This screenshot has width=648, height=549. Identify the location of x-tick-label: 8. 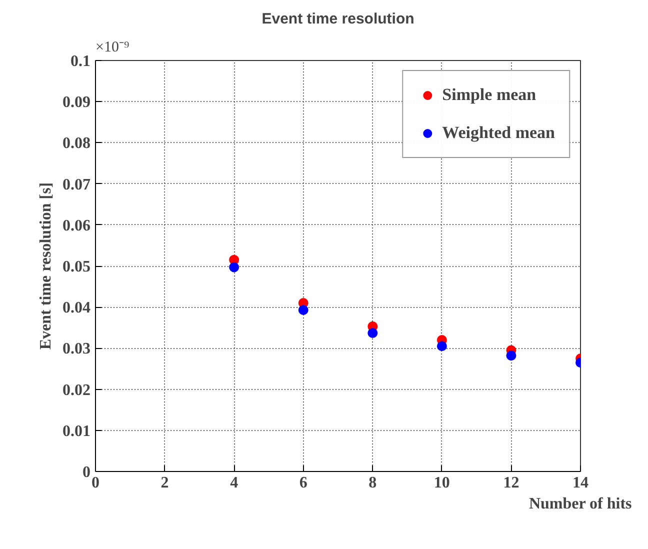
(372, 483).